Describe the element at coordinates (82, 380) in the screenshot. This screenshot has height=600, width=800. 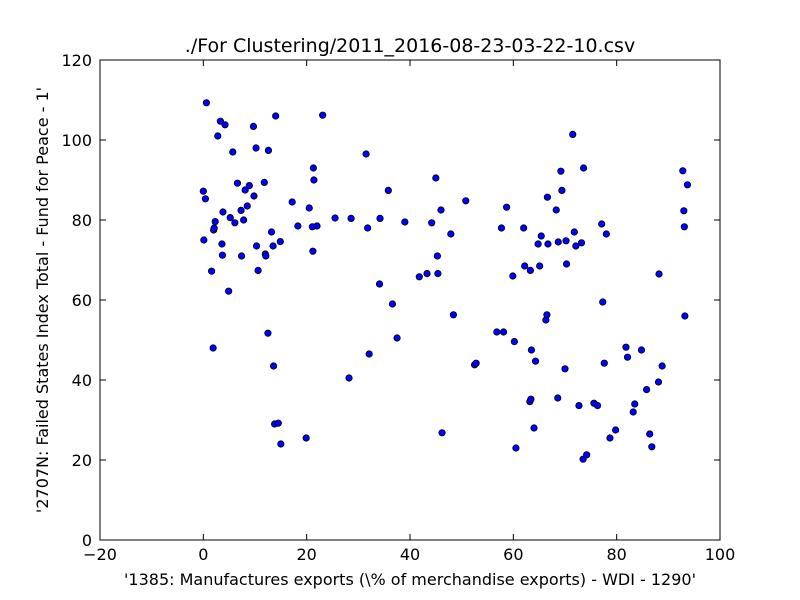
I see `y-tick-label: 40` at that location.